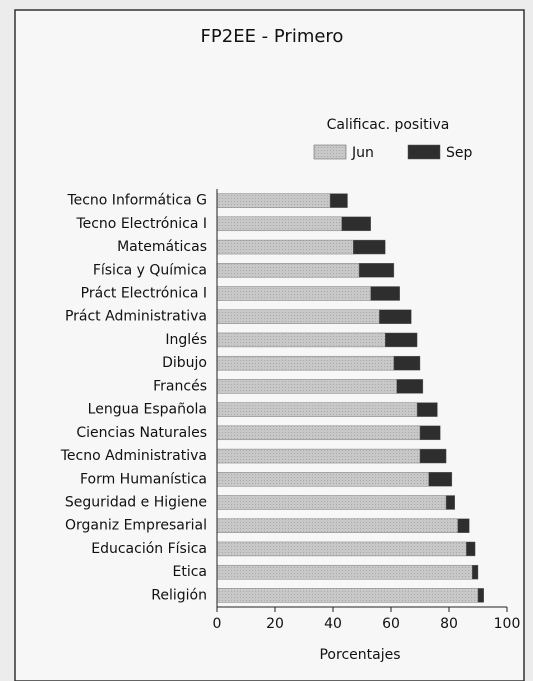 This screenshot has width=533, height=681. I want to click on y-tick-label: Francés, so click(180, 386).